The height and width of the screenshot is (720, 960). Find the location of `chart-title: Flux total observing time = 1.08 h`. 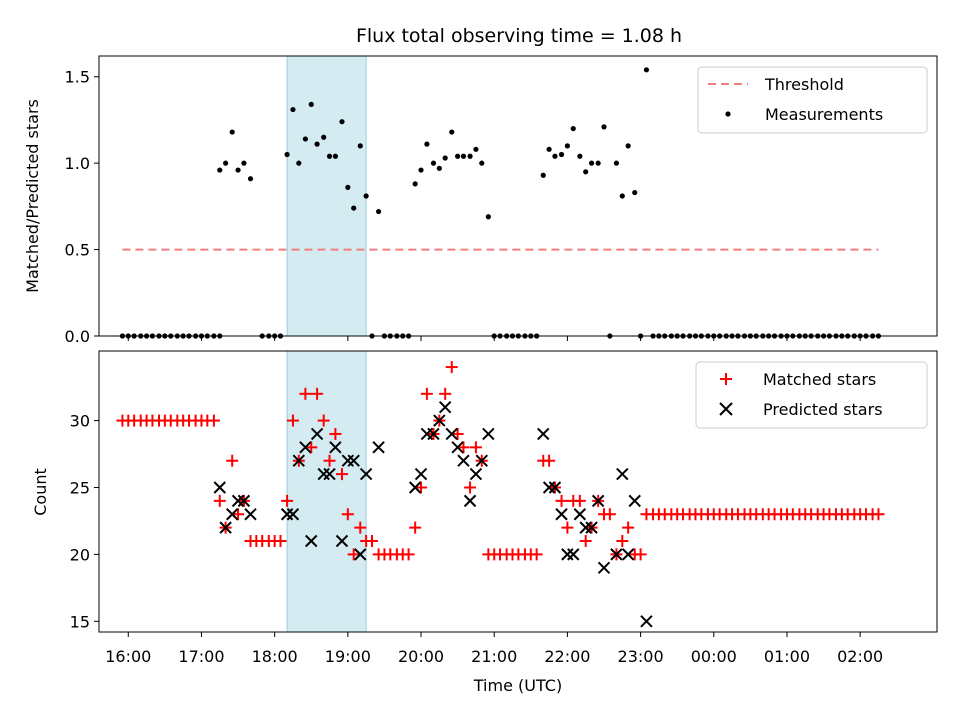

chart-title: Flux total observing time = 1.08 h is located at coordinates (519, 36).